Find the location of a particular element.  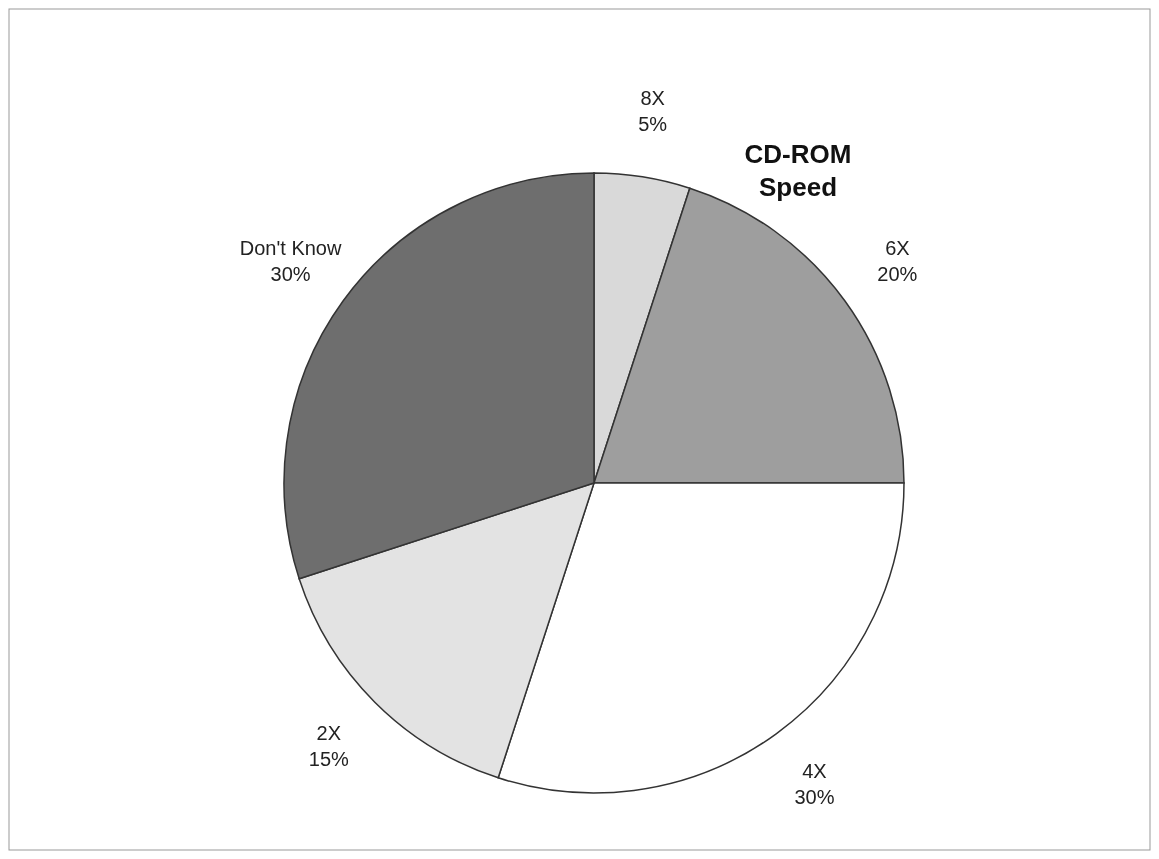

slice-label: Don't Know is located at coordinates (290, 247).